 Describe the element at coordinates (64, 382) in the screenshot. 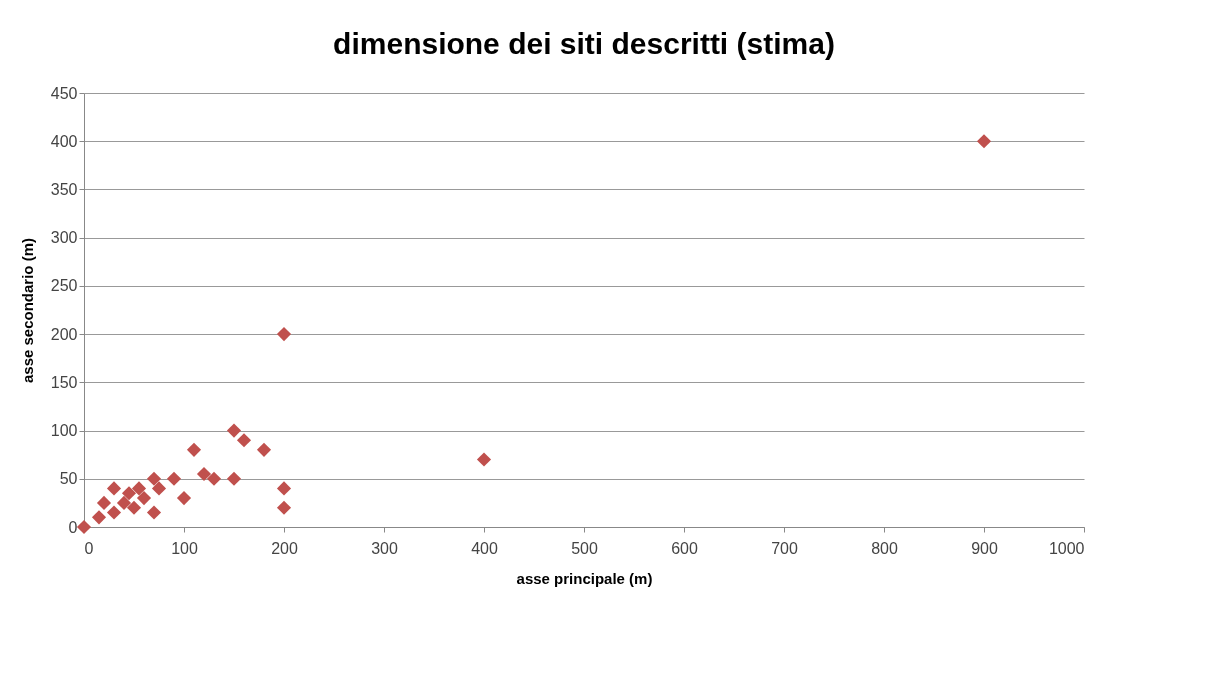

I see `y-tick-label: 150` at that location.